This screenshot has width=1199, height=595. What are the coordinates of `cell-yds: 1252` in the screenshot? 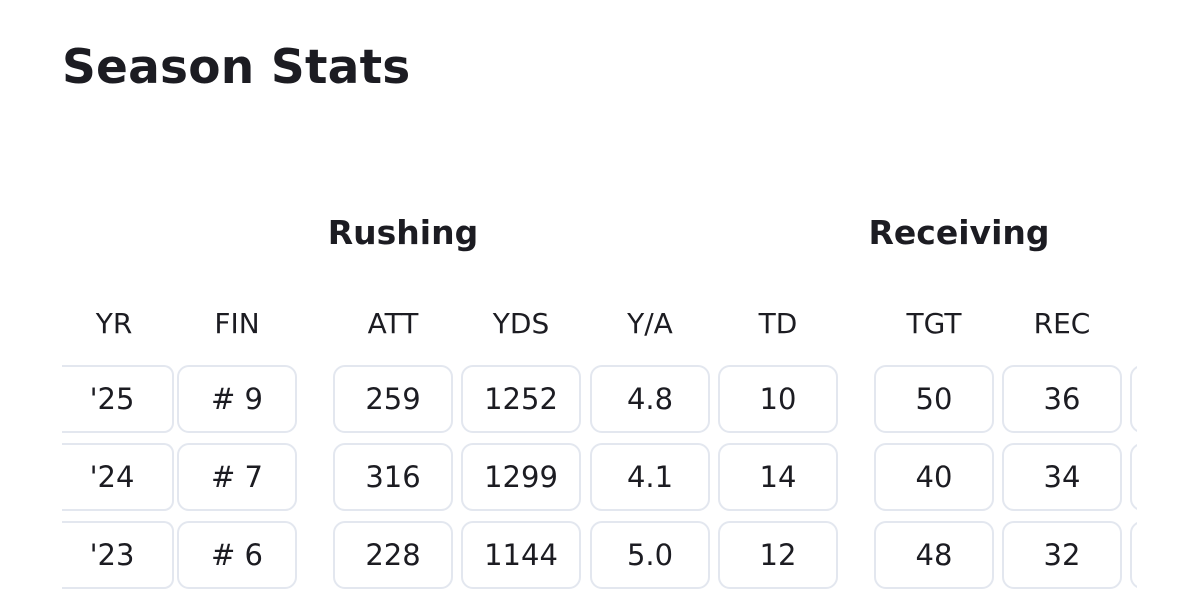 It's located at (521, 399).